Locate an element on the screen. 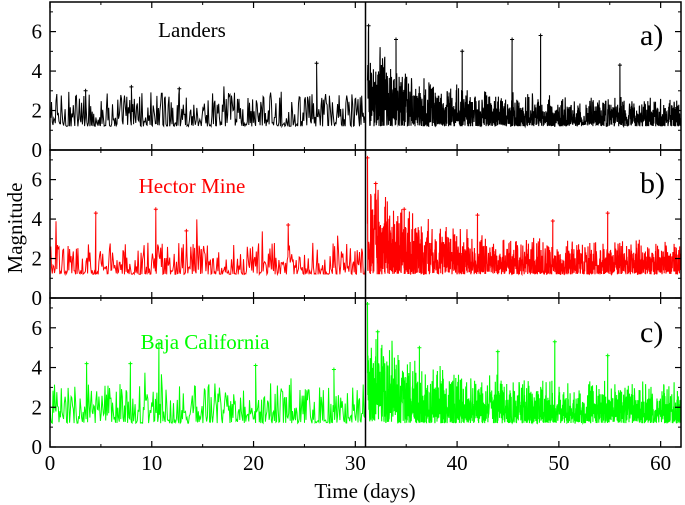 This screenshot has height=505, width=685. series-baja-california-pre is located at coordinates (208, 383).